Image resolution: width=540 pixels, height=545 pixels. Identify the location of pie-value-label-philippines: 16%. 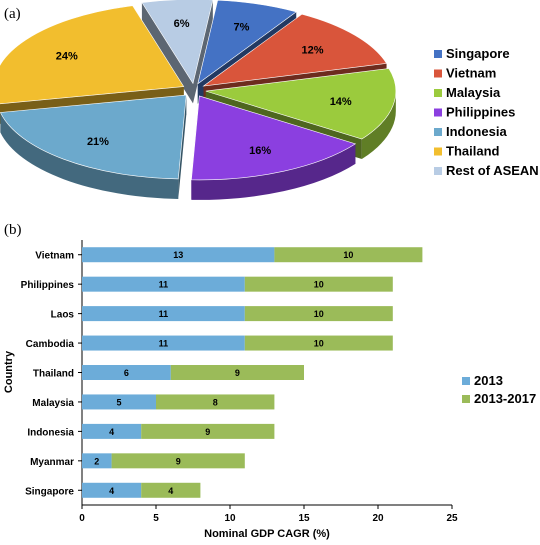
(260, 151).